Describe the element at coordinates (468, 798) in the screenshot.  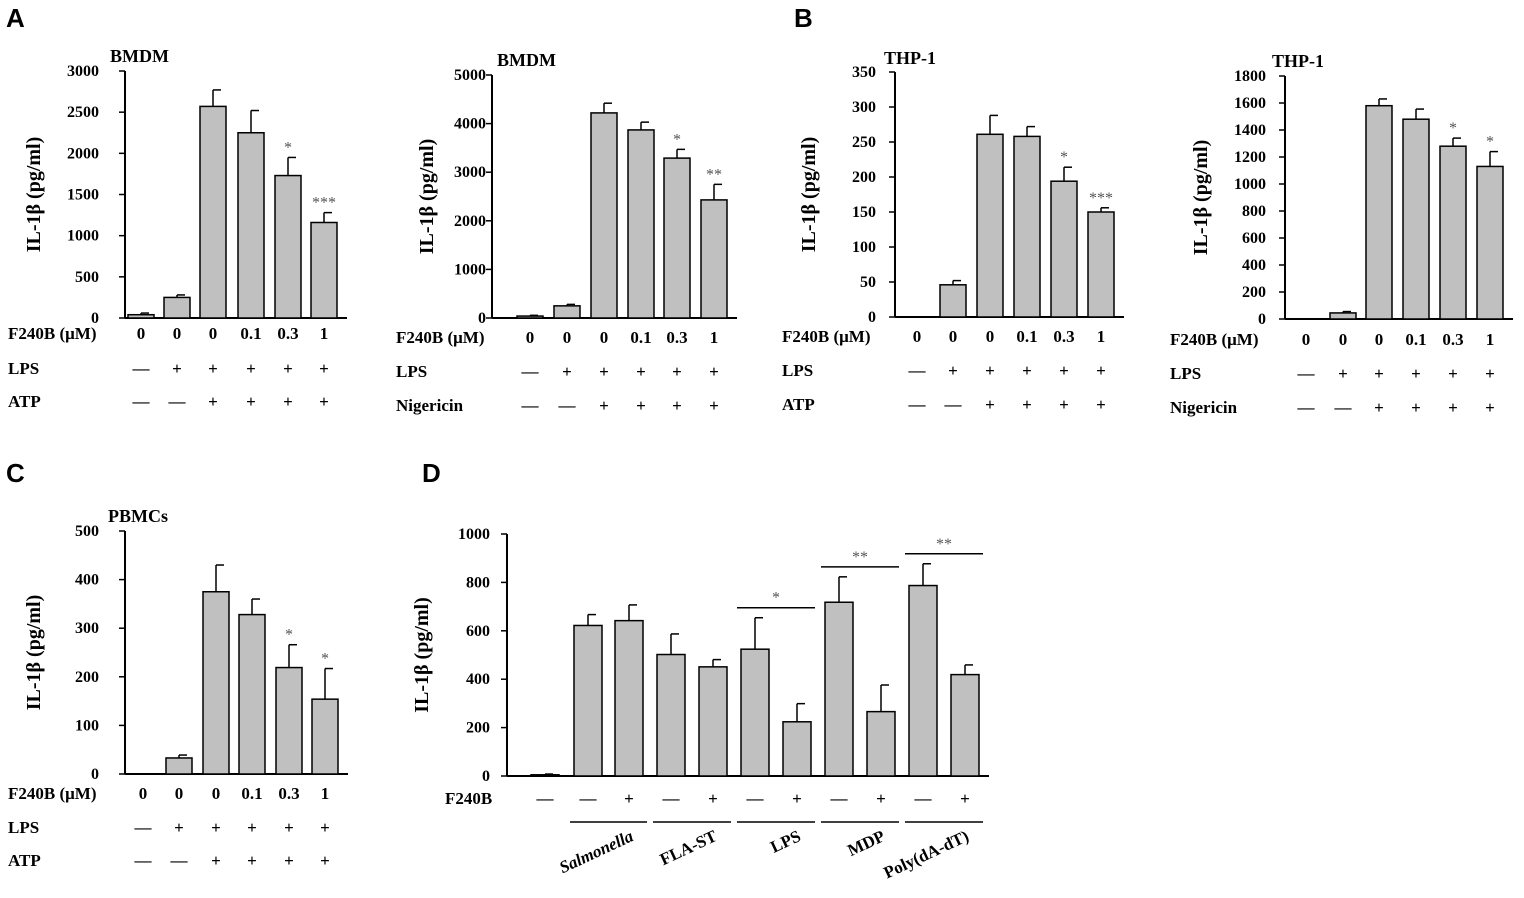
I see `condition-row-label: F240B` at that location.